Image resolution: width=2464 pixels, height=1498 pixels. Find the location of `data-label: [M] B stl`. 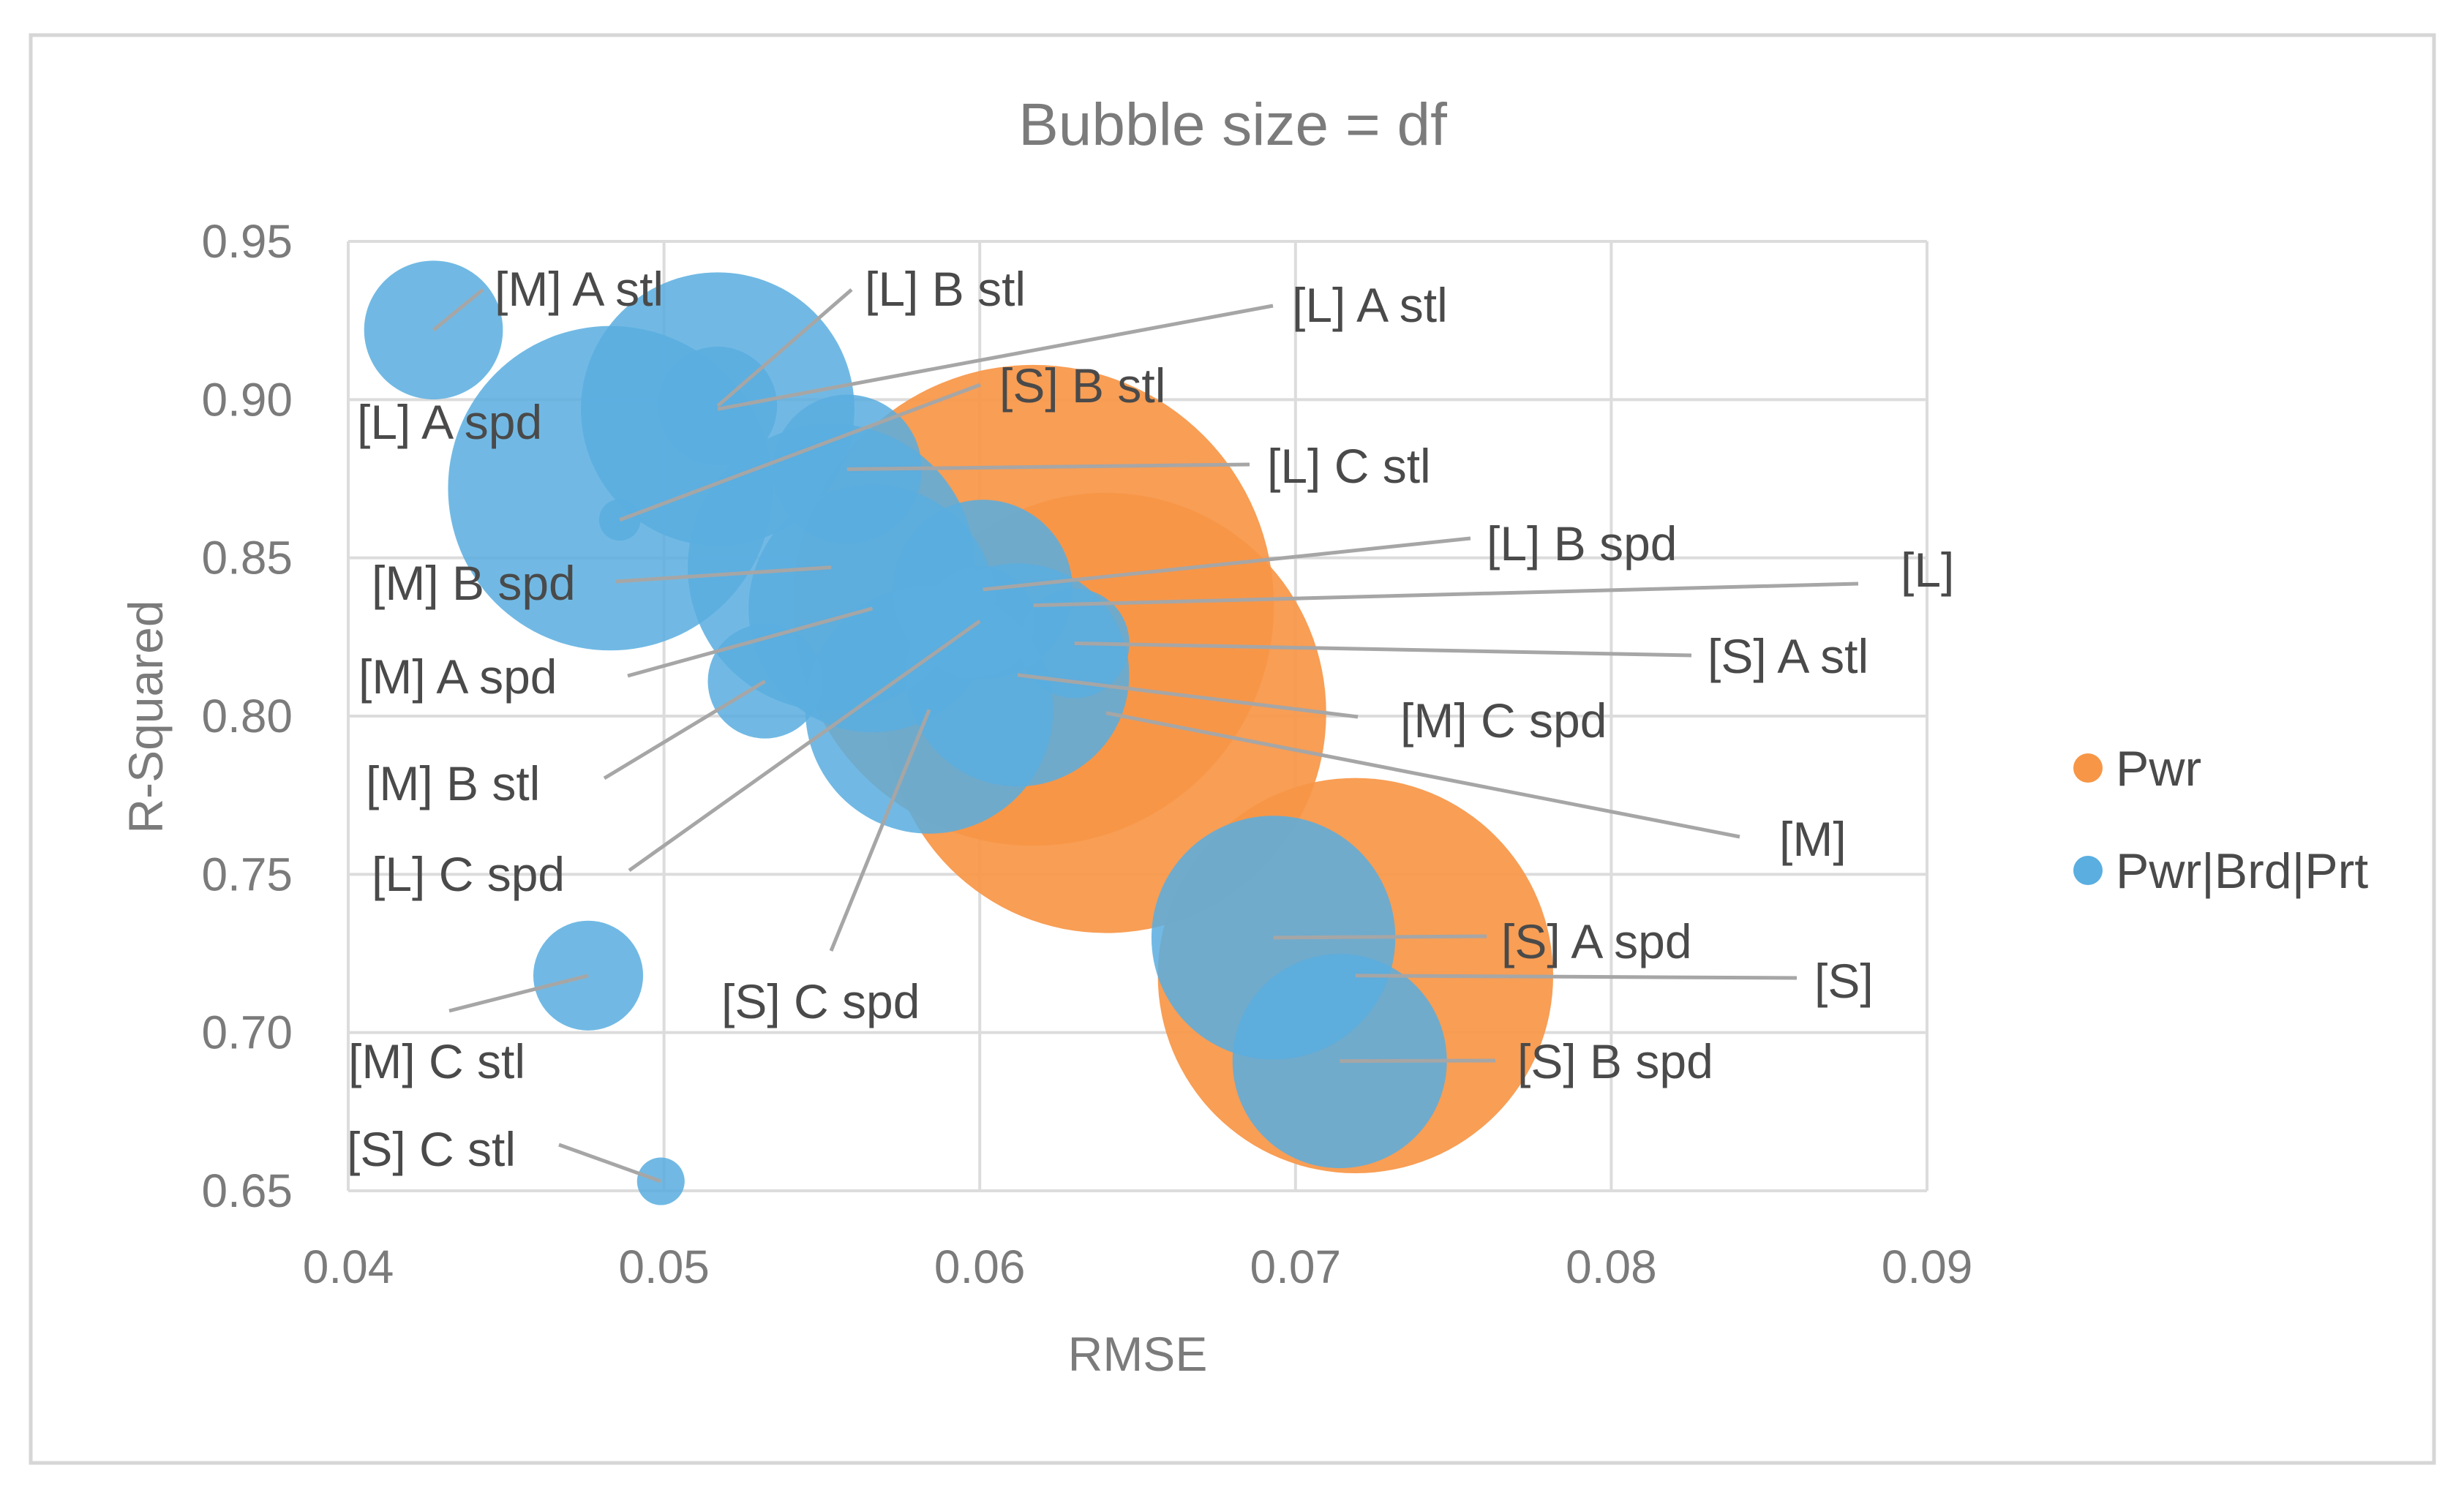

data-label: [M] B stl is located at coordinates (453, 783).